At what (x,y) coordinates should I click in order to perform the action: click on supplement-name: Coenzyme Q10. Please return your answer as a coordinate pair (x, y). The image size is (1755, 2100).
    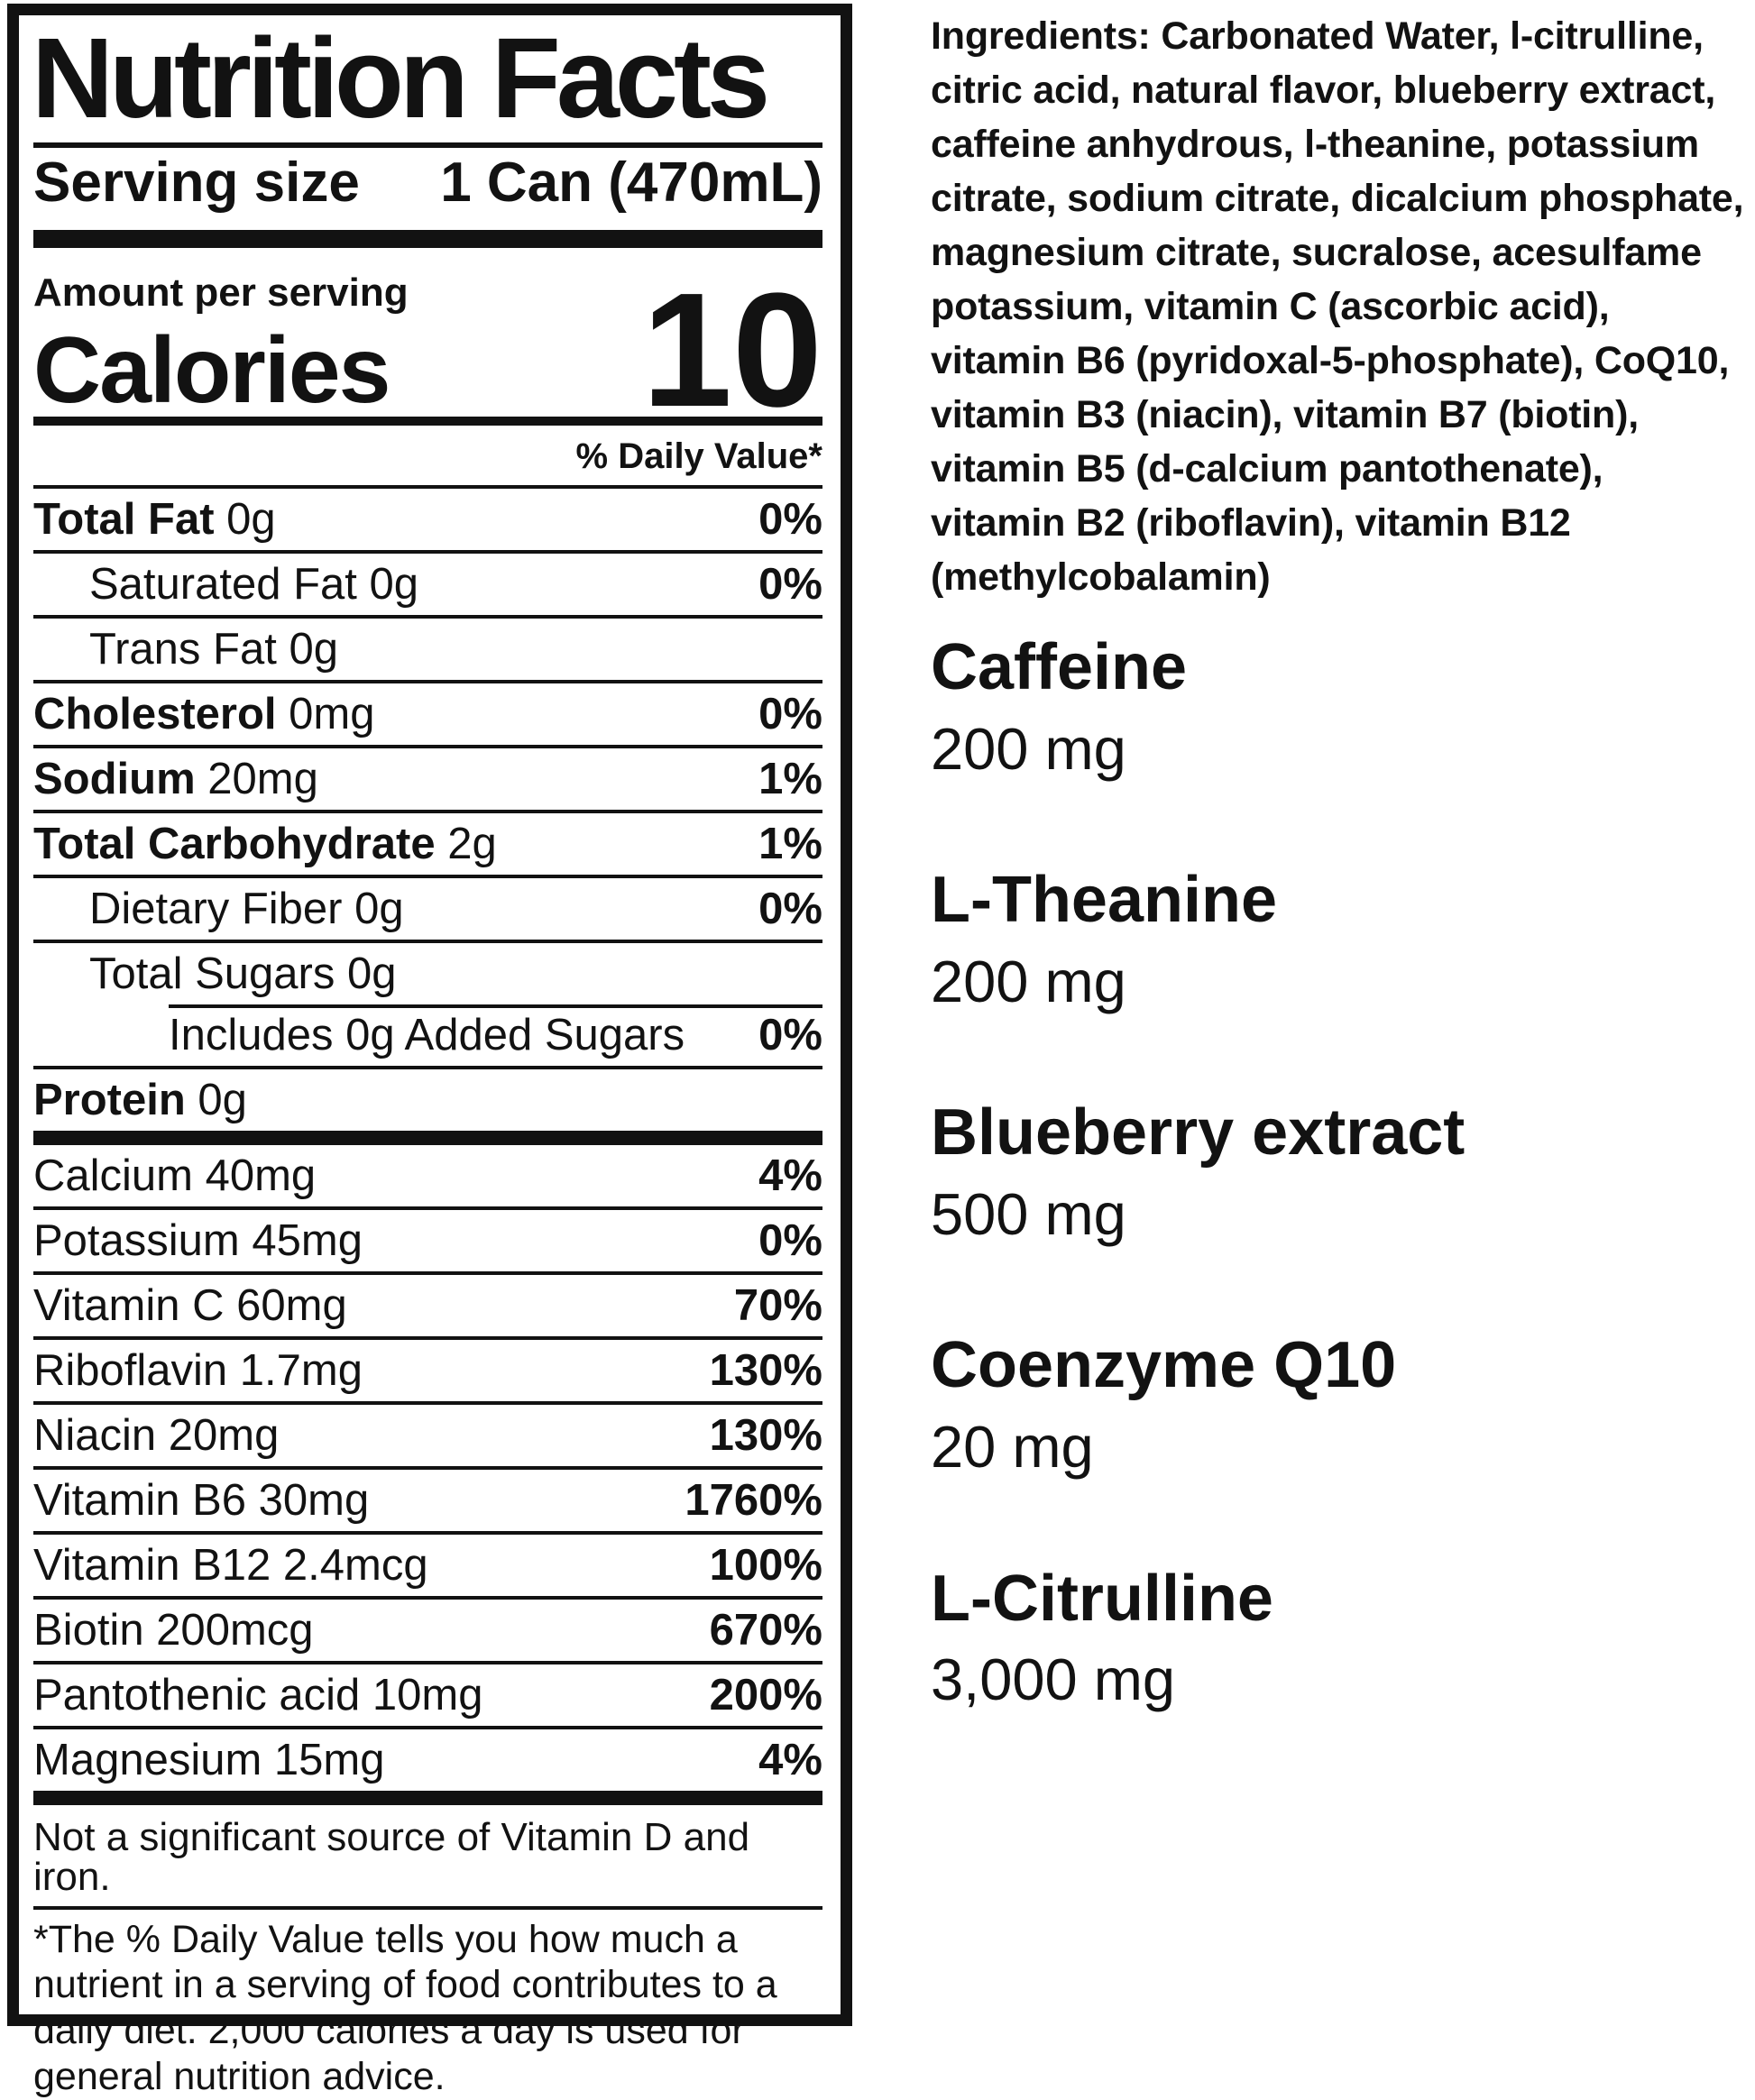
    Looking at the image, I should click on (1164, 1365).